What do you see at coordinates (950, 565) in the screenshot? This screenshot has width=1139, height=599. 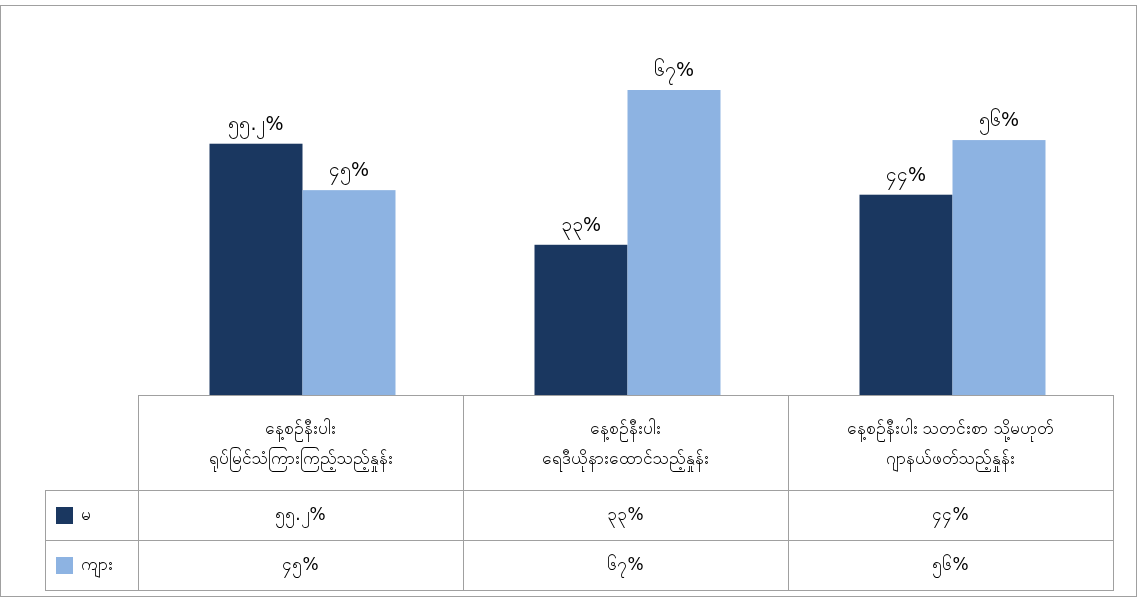 I see `data-label: ၅၆%` at bounding box center [950, 565].